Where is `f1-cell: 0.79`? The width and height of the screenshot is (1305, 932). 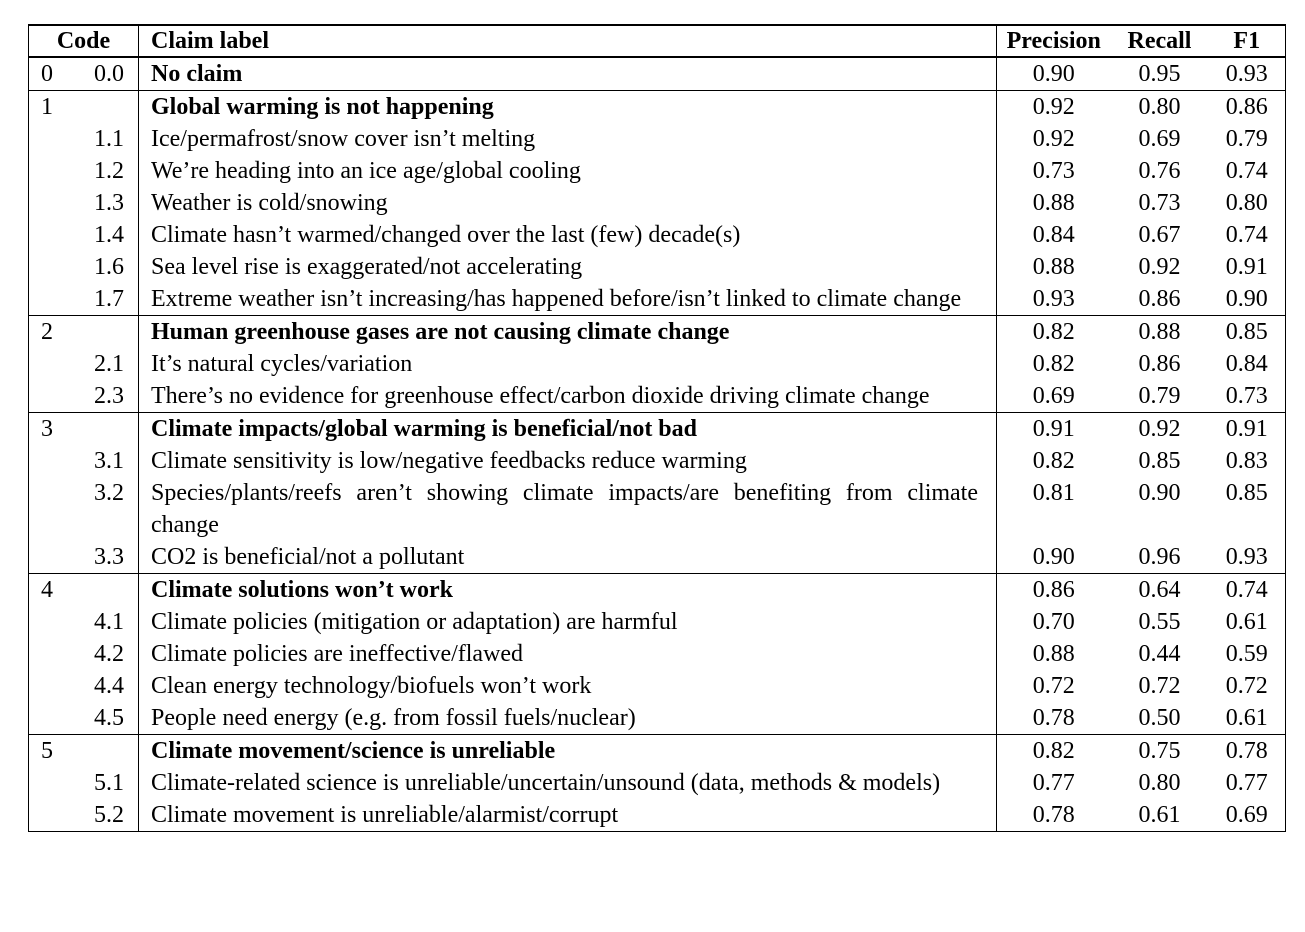 f1-cell: 0.79 is located at coordinates (1247, 139).